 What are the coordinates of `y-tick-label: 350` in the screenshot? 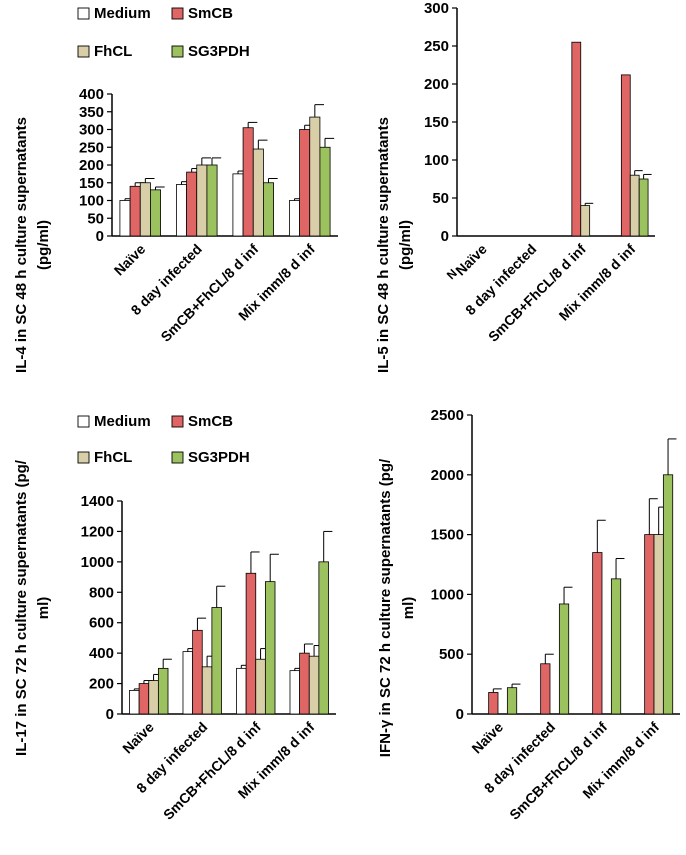 It's located at (91, 112).